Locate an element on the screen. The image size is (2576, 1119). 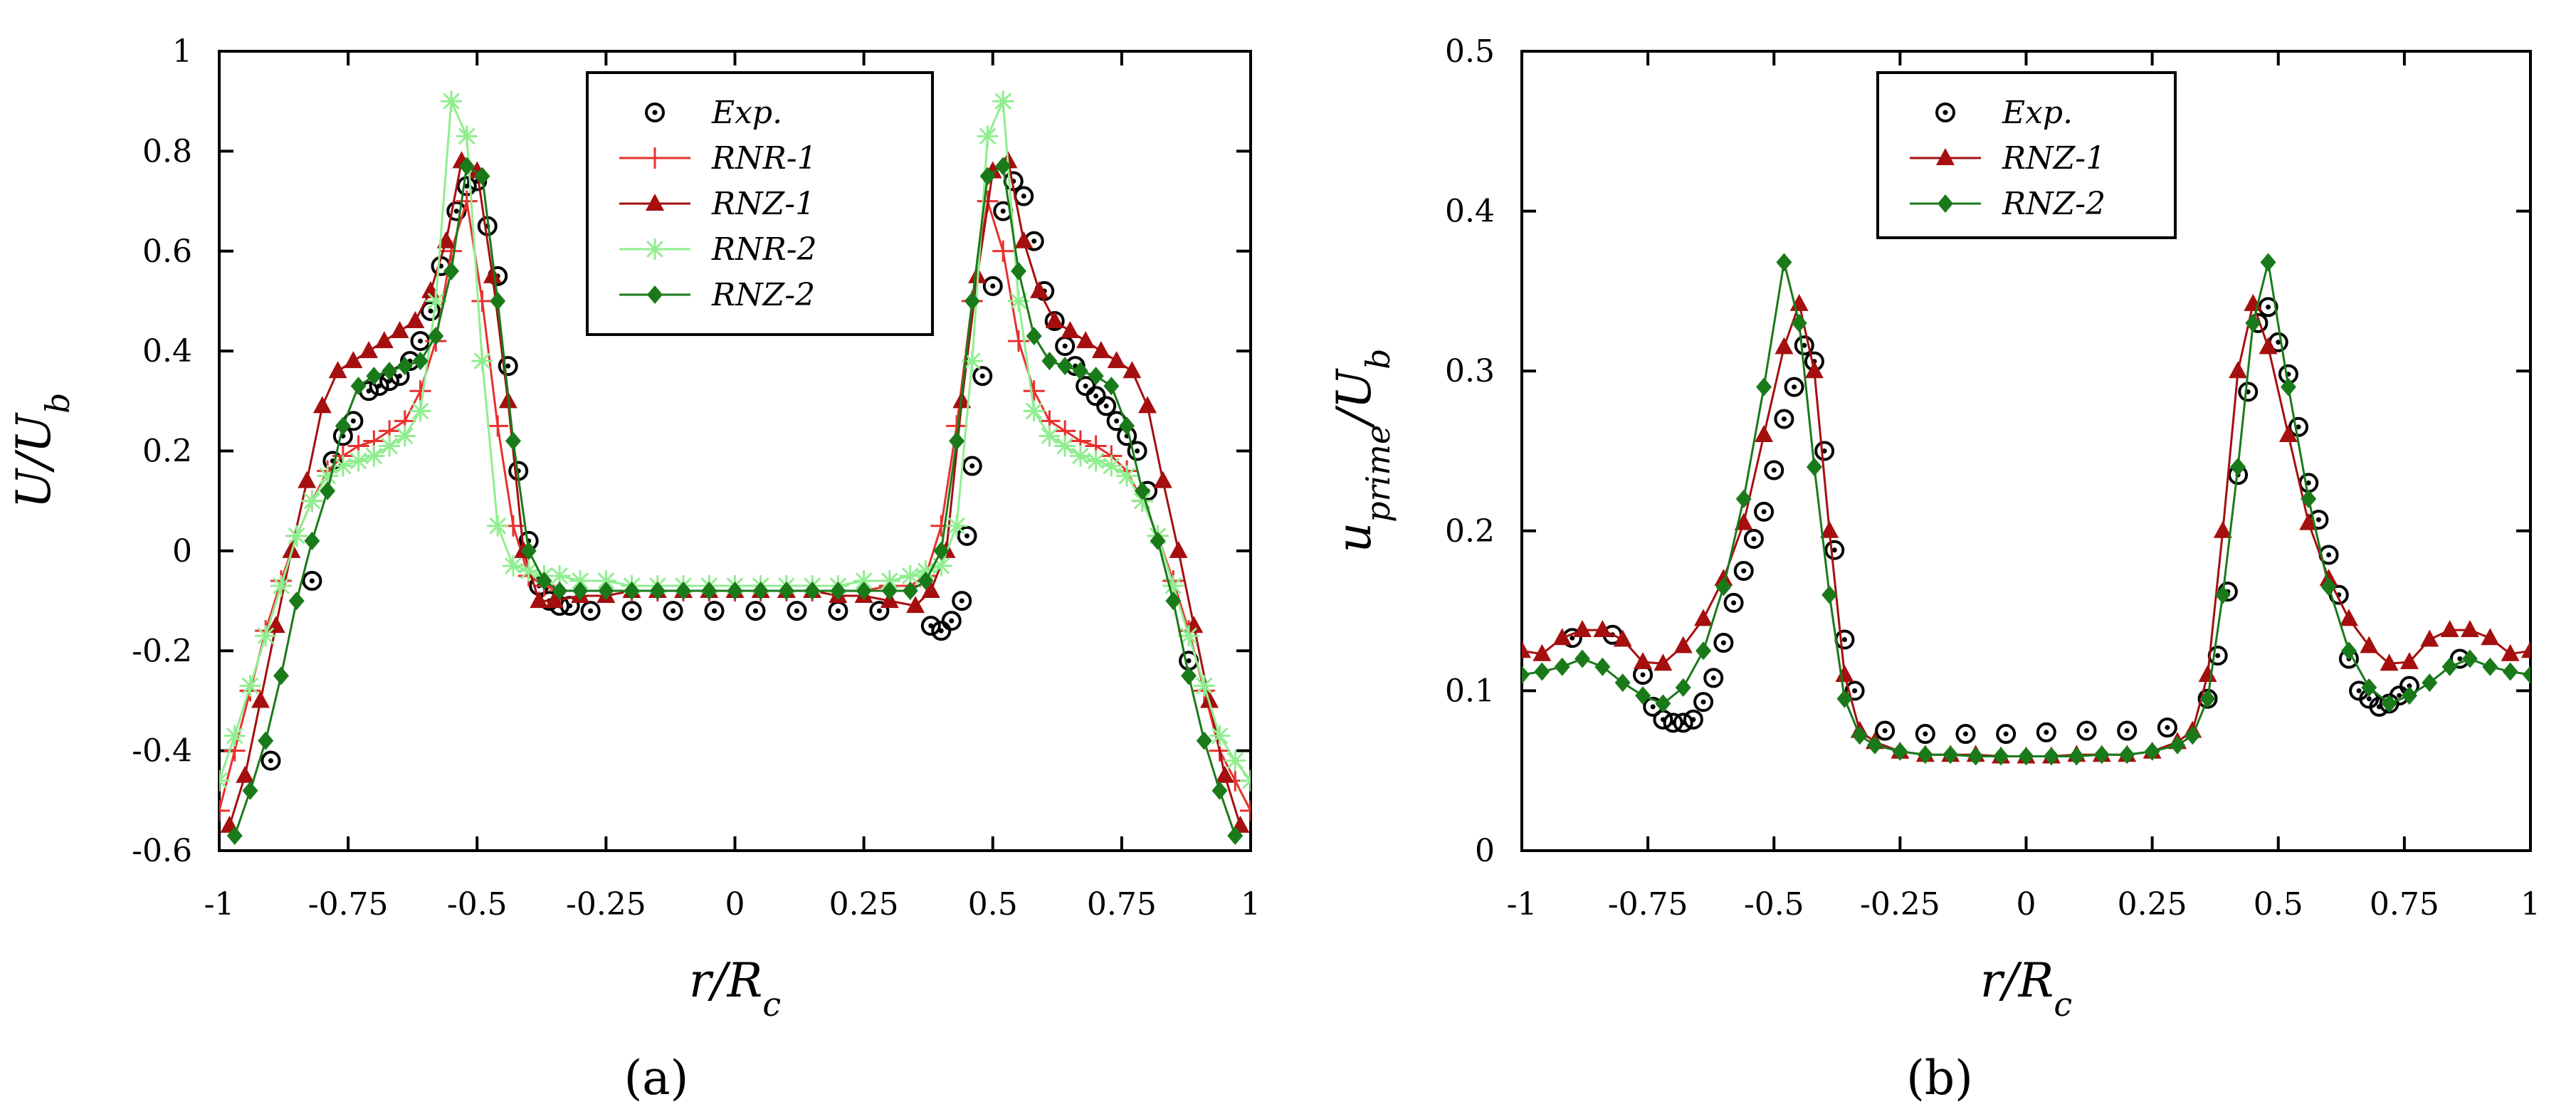
y-tick-label: 0.8 is located at coordinates (167, 151).